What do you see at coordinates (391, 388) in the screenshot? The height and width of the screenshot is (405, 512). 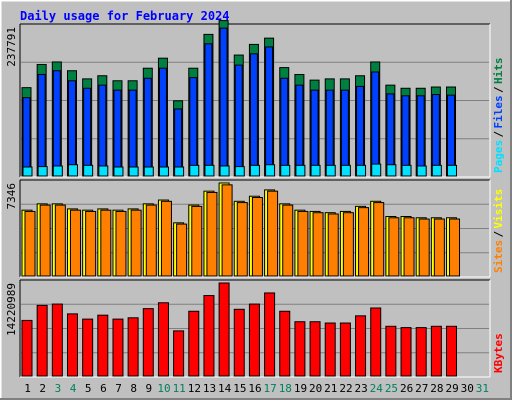 I see `x-tick-day-25: 25` at bounding box center [391, 388].